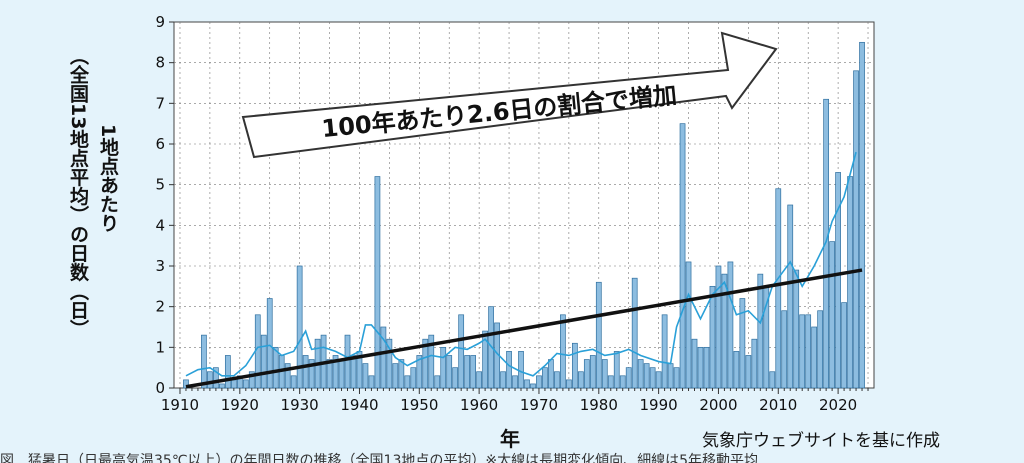 The image size is (1024, 463). Describe the element at coordinates (778, 405) in the screenshot. I see `x-tick-label: 2010` at that location.